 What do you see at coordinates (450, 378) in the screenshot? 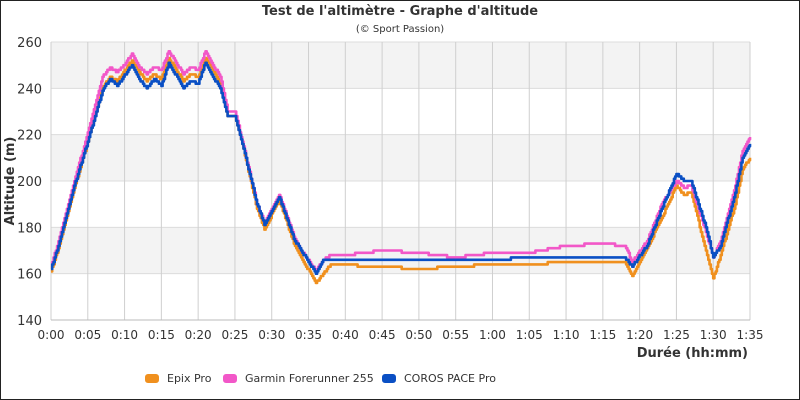
I see `legend-label: COROS PACE Pro` at bounding box center [450, 378].